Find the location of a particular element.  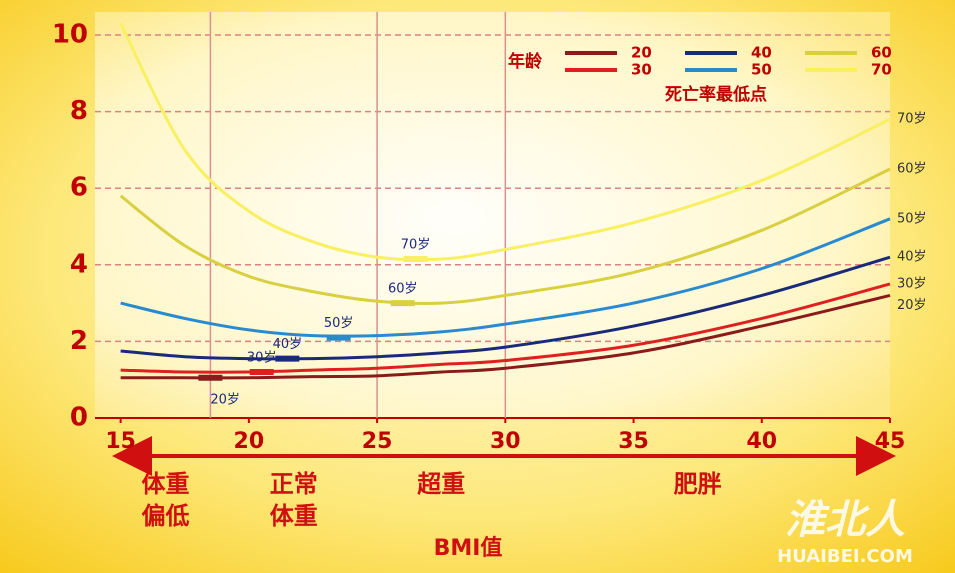

region-label: 超重 is located at coordinates (441, 484).